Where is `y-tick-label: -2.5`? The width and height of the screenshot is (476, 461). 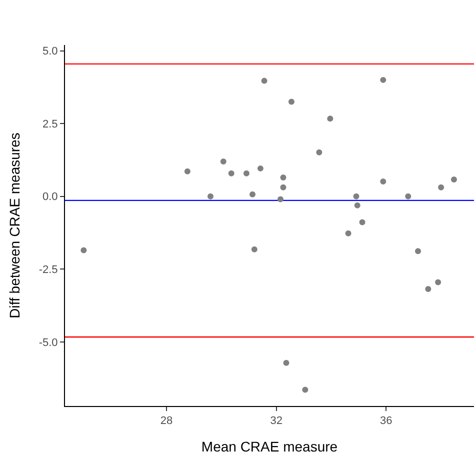 y-tick-label: -2.5 is located at coordinates (48, 270).